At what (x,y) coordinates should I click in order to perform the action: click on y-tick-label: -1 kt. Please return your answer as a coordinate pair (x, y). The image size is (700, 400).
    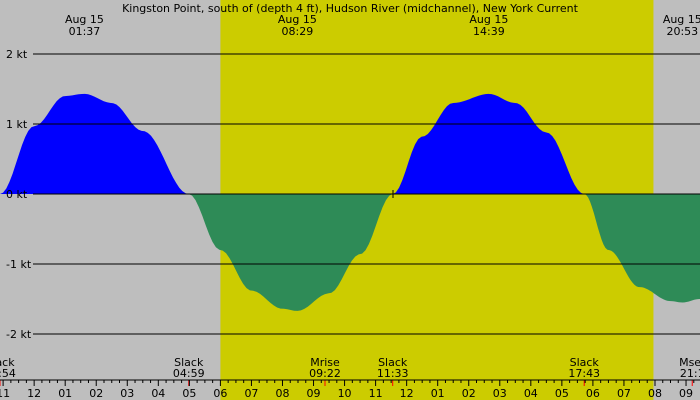
    Looking at the image, I should click on (19, 264).